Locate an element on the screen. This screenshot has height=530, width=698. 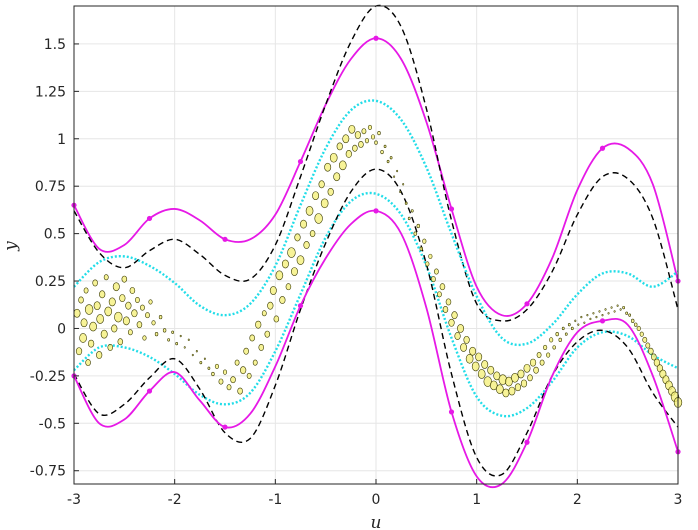
x-tick-label: -1 is located at coordinates (275, 500).